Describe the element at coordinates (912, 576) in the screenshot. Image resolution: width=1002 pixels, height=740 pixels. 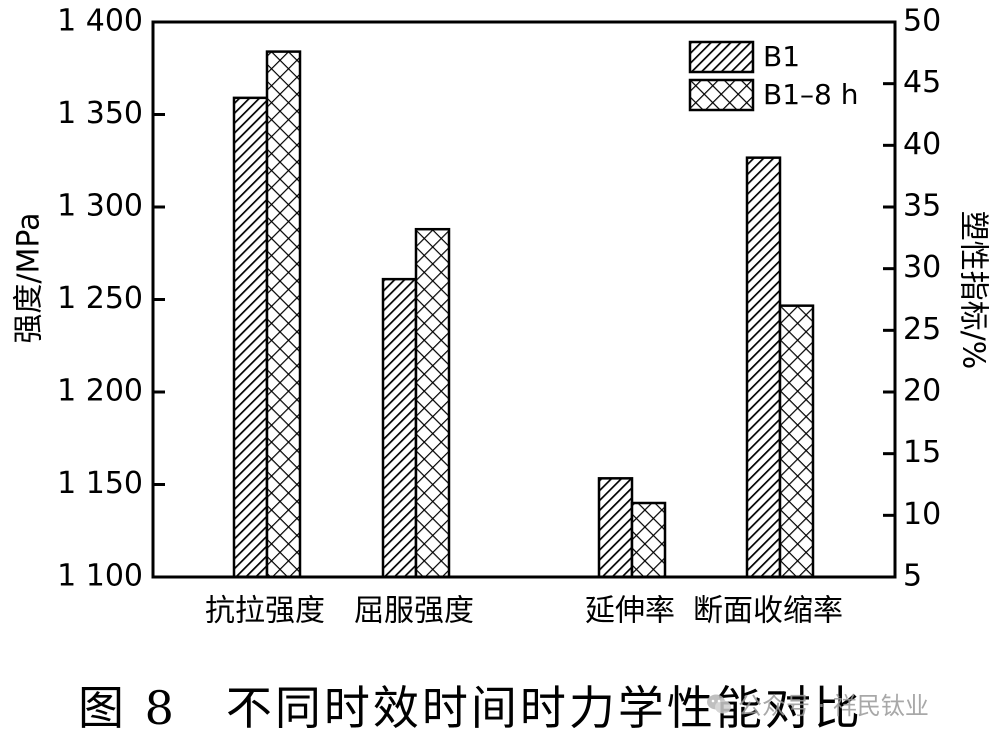
I see `right-tick-label: 5` at that location.